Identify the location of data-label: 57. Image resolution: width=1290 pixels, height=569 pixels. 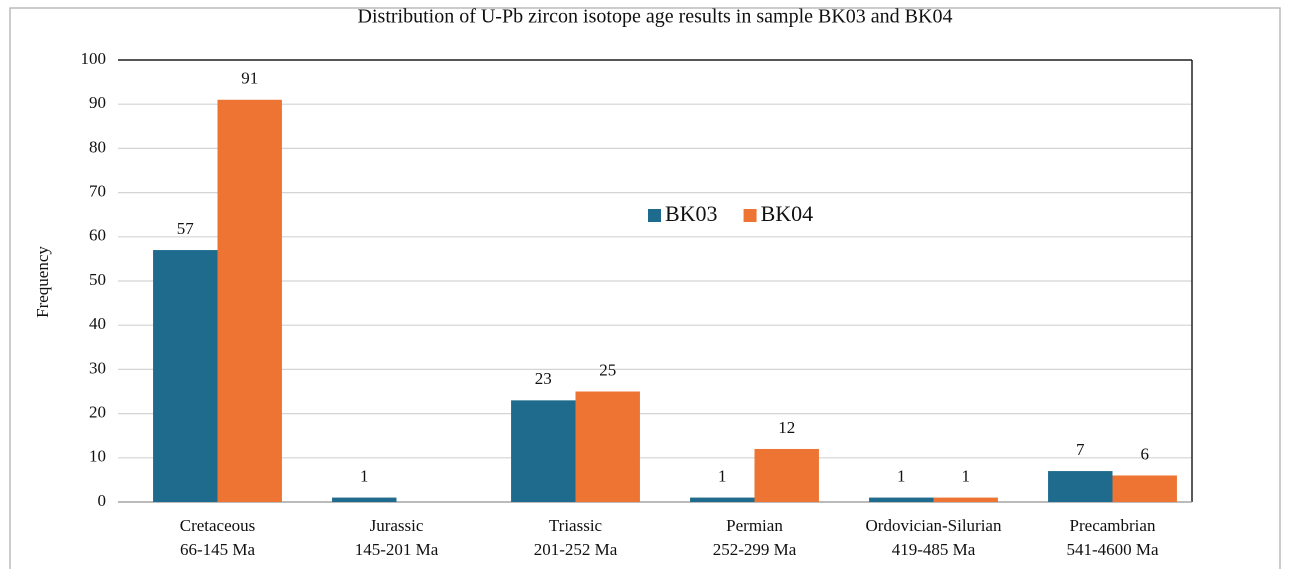
(186, 228).